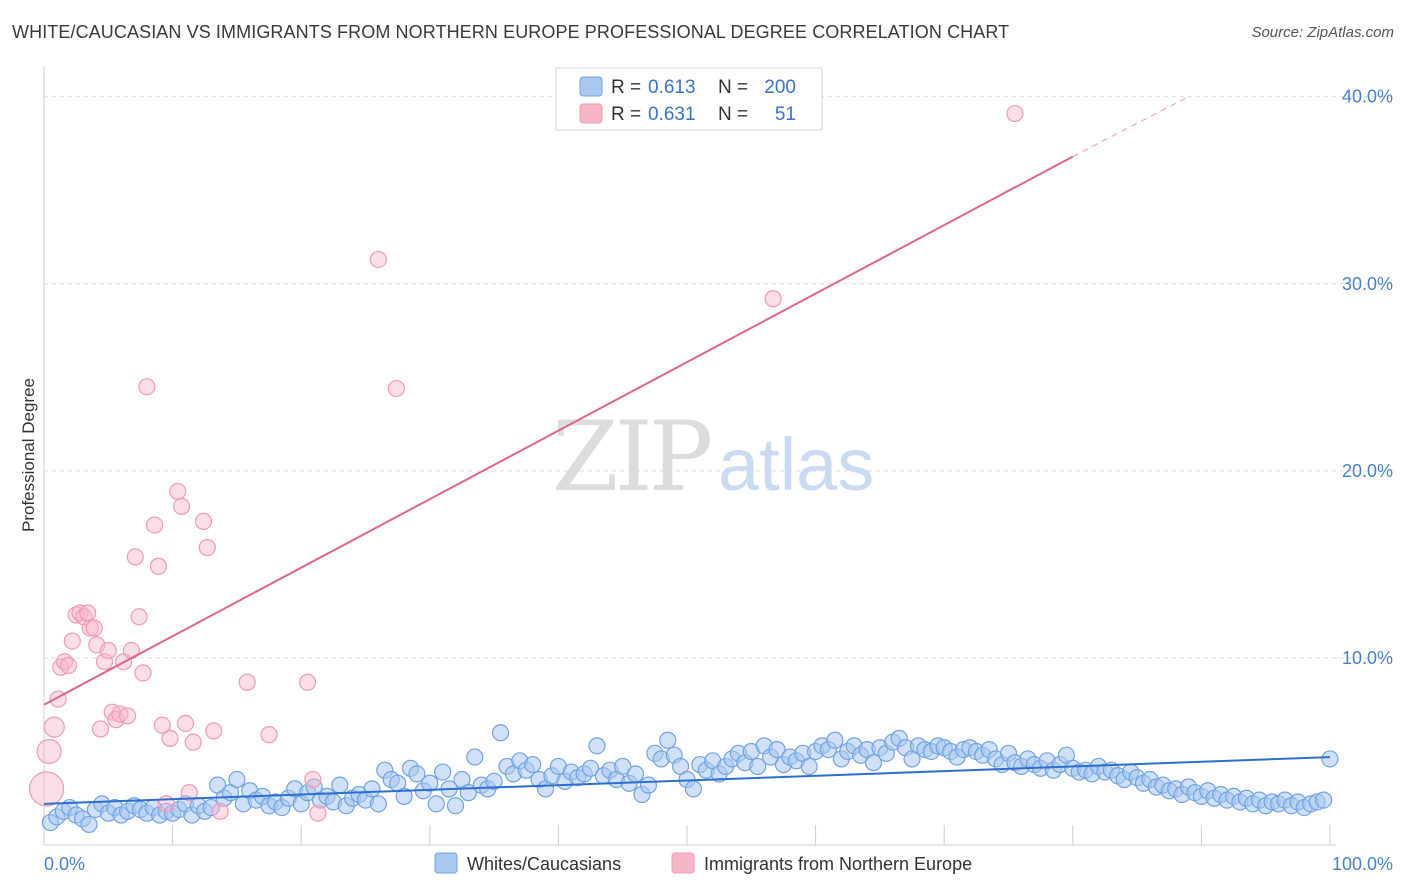 This screenshot has width=1406, height=892. I want to click on trendline-immigrants-extension, so click(1130, 127).